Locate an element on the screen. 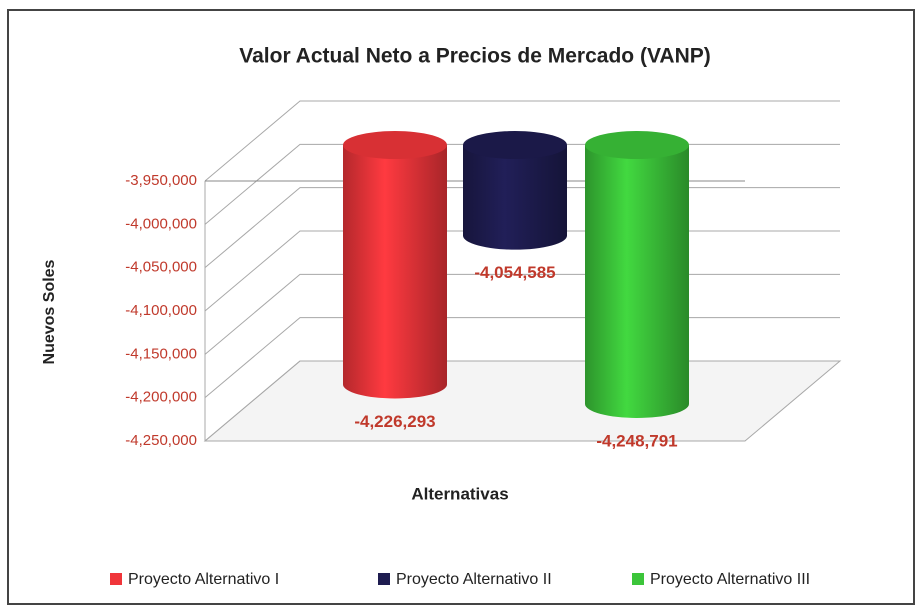  floor is located at coordinates (522, 401).